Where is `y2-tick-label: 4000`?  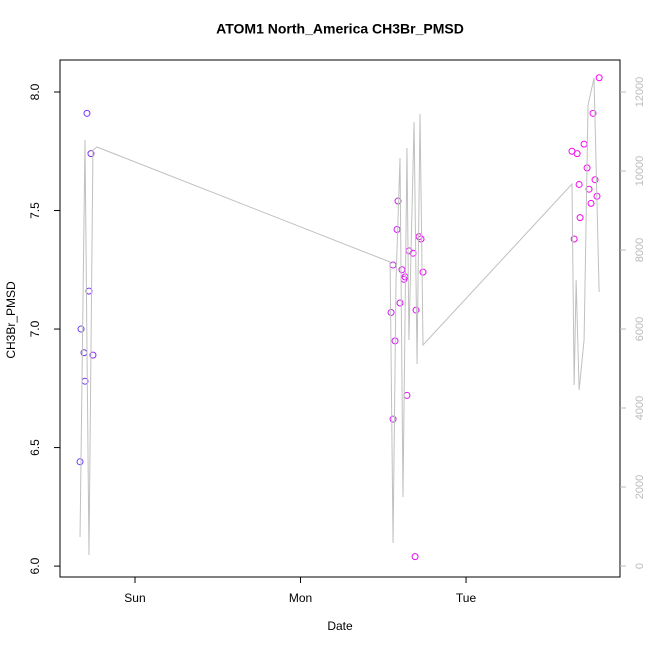 y2-tick-label: 4000 is located at coordinates (640, 408).